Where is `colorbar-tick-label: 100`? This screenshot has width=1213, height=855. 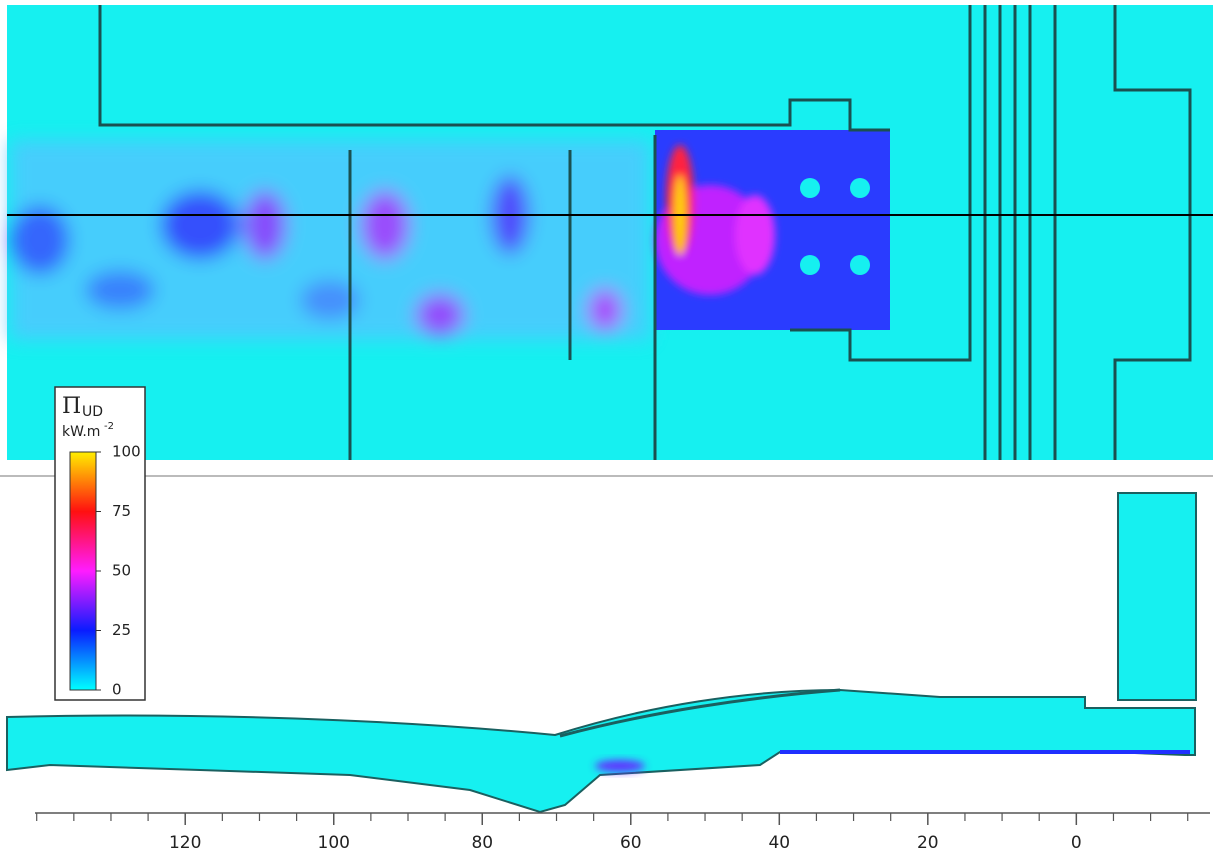 colorbar-tick-label: 100 is located at coordinates (126, 452).